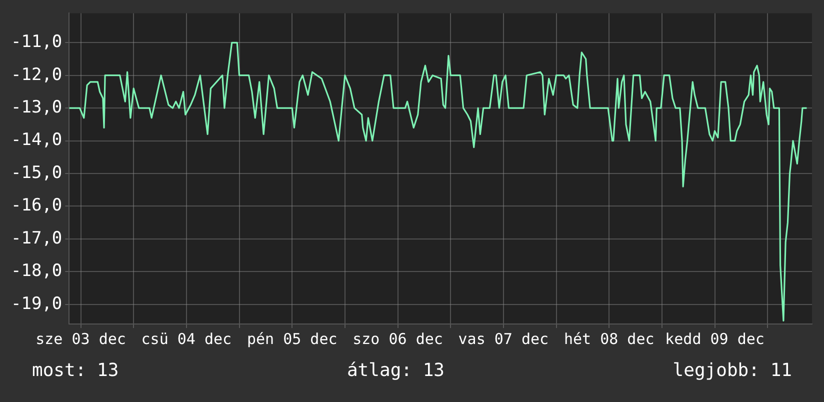  What do you see at coordinates (36, 172) in the screenshot?
I see `y-tick-label: -15,0` at bounding box center [36, 172].